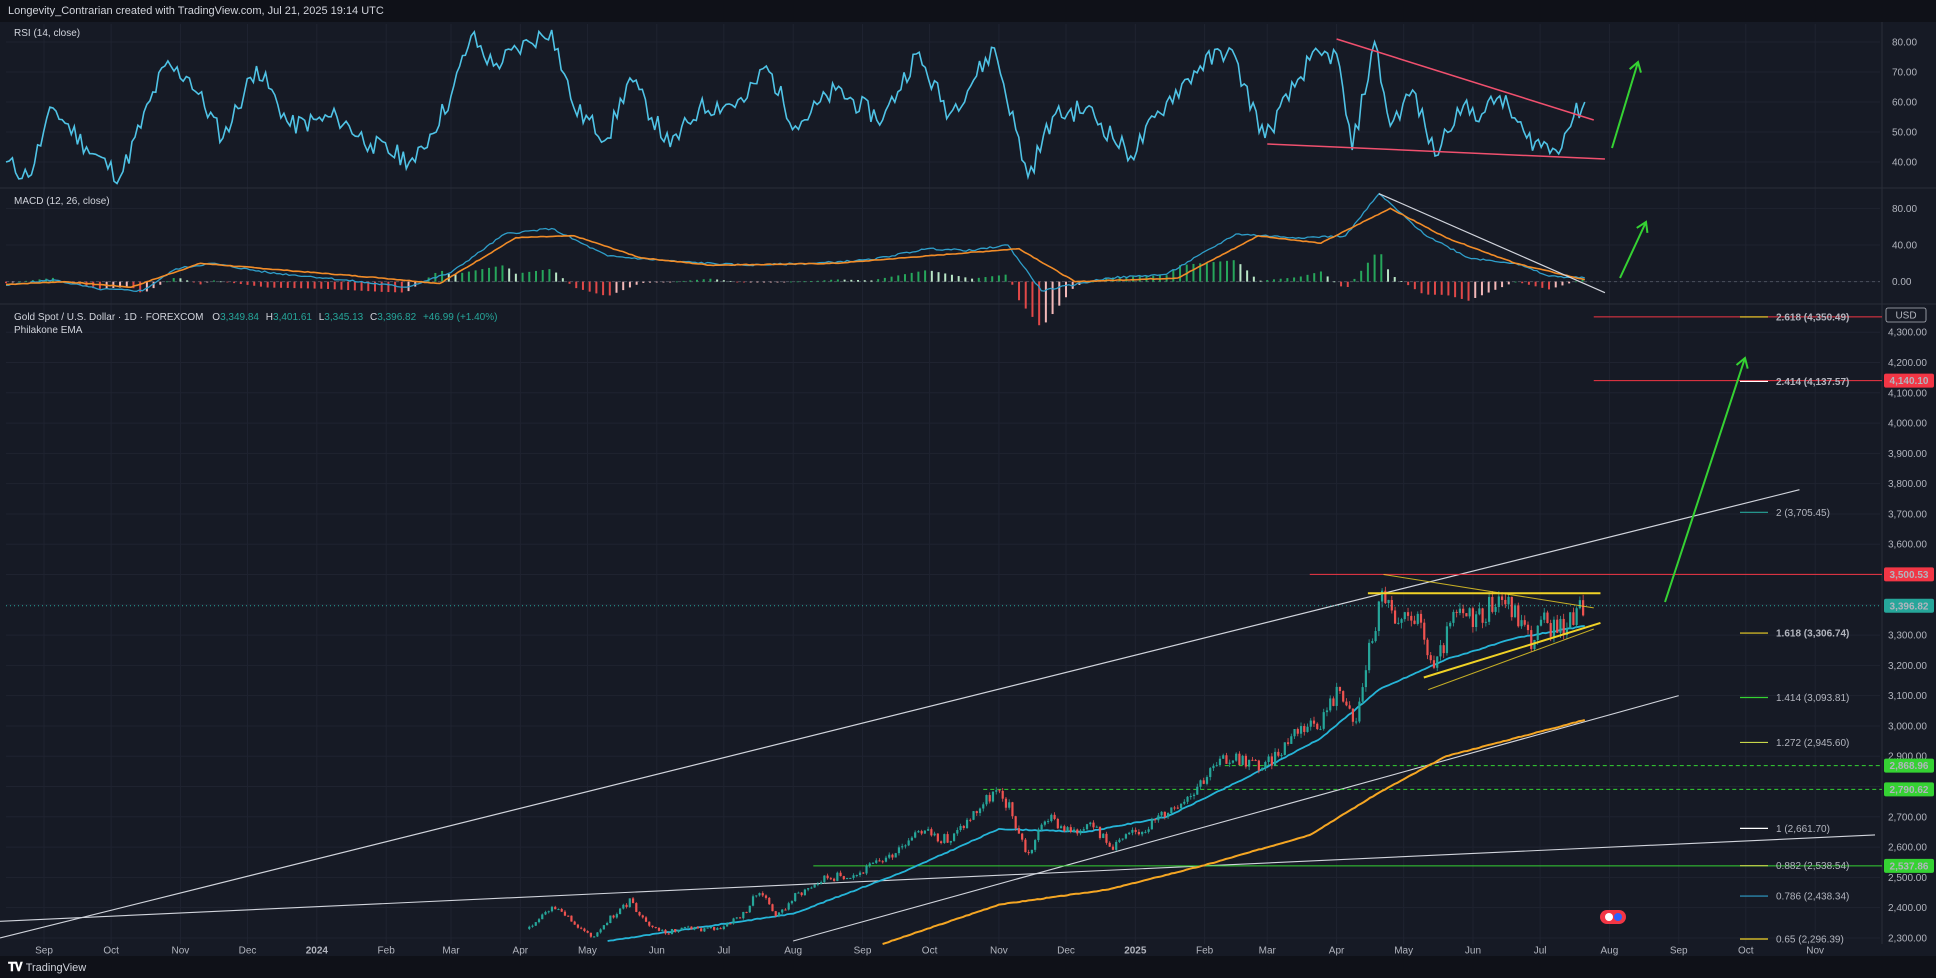  Describe the element at coordinates (1907, 514) in the screenshot. I see `price-tick-label: 3,700.00` at that location.